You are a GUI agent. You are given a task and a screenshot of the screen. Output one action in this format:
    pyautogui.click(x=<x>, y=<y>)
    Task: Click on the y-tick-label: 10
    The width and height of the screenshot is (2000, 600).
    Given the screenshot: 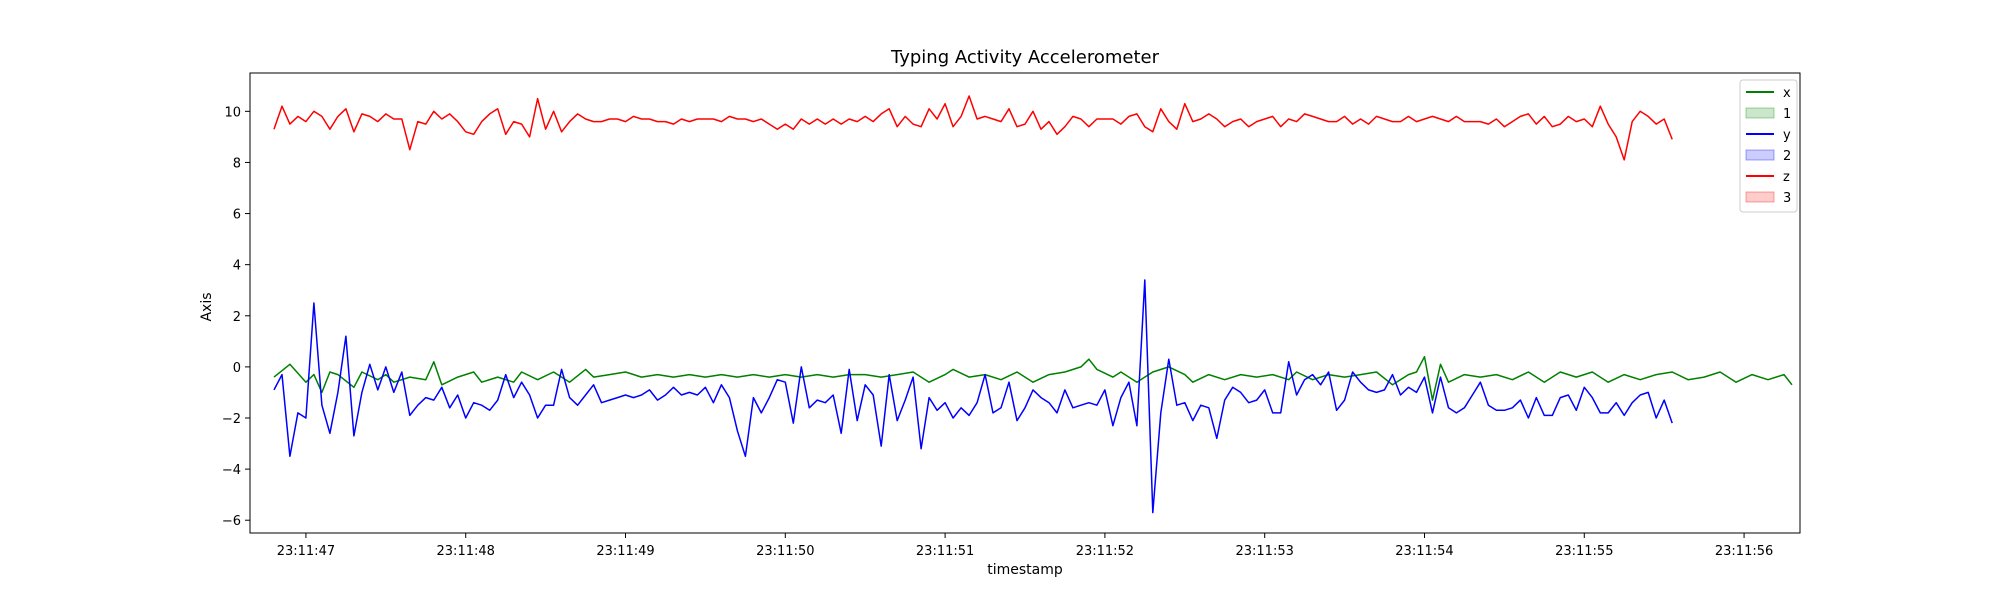 What is the action you would take?
    pyautogui.click(x=232, y=112)
    